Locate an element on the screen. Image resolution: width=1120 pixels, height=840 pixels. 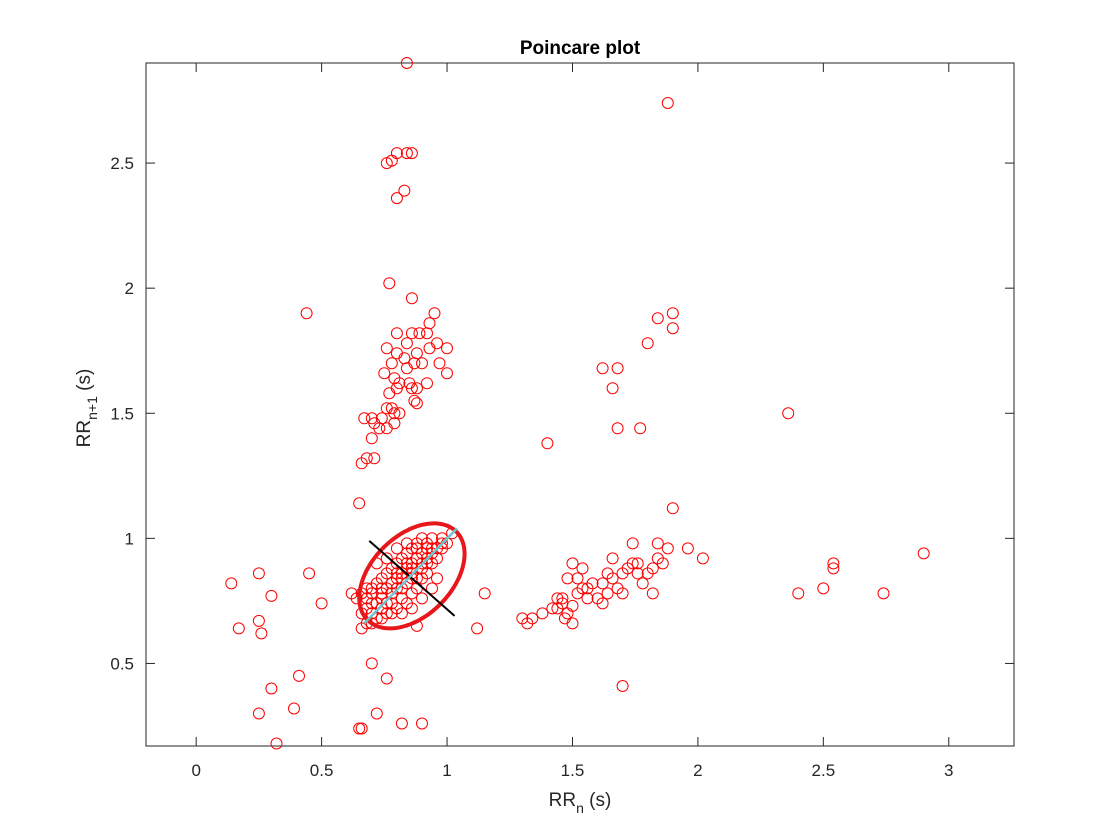
y-tick-label: 1 is located at coordinates (129, 538).